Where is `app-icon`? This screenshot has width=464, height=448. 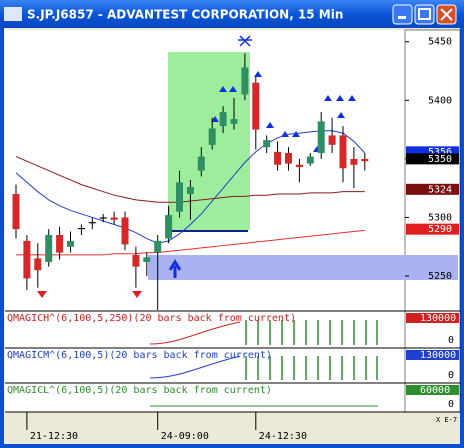 app-icon is located at coordinates (13, 14).